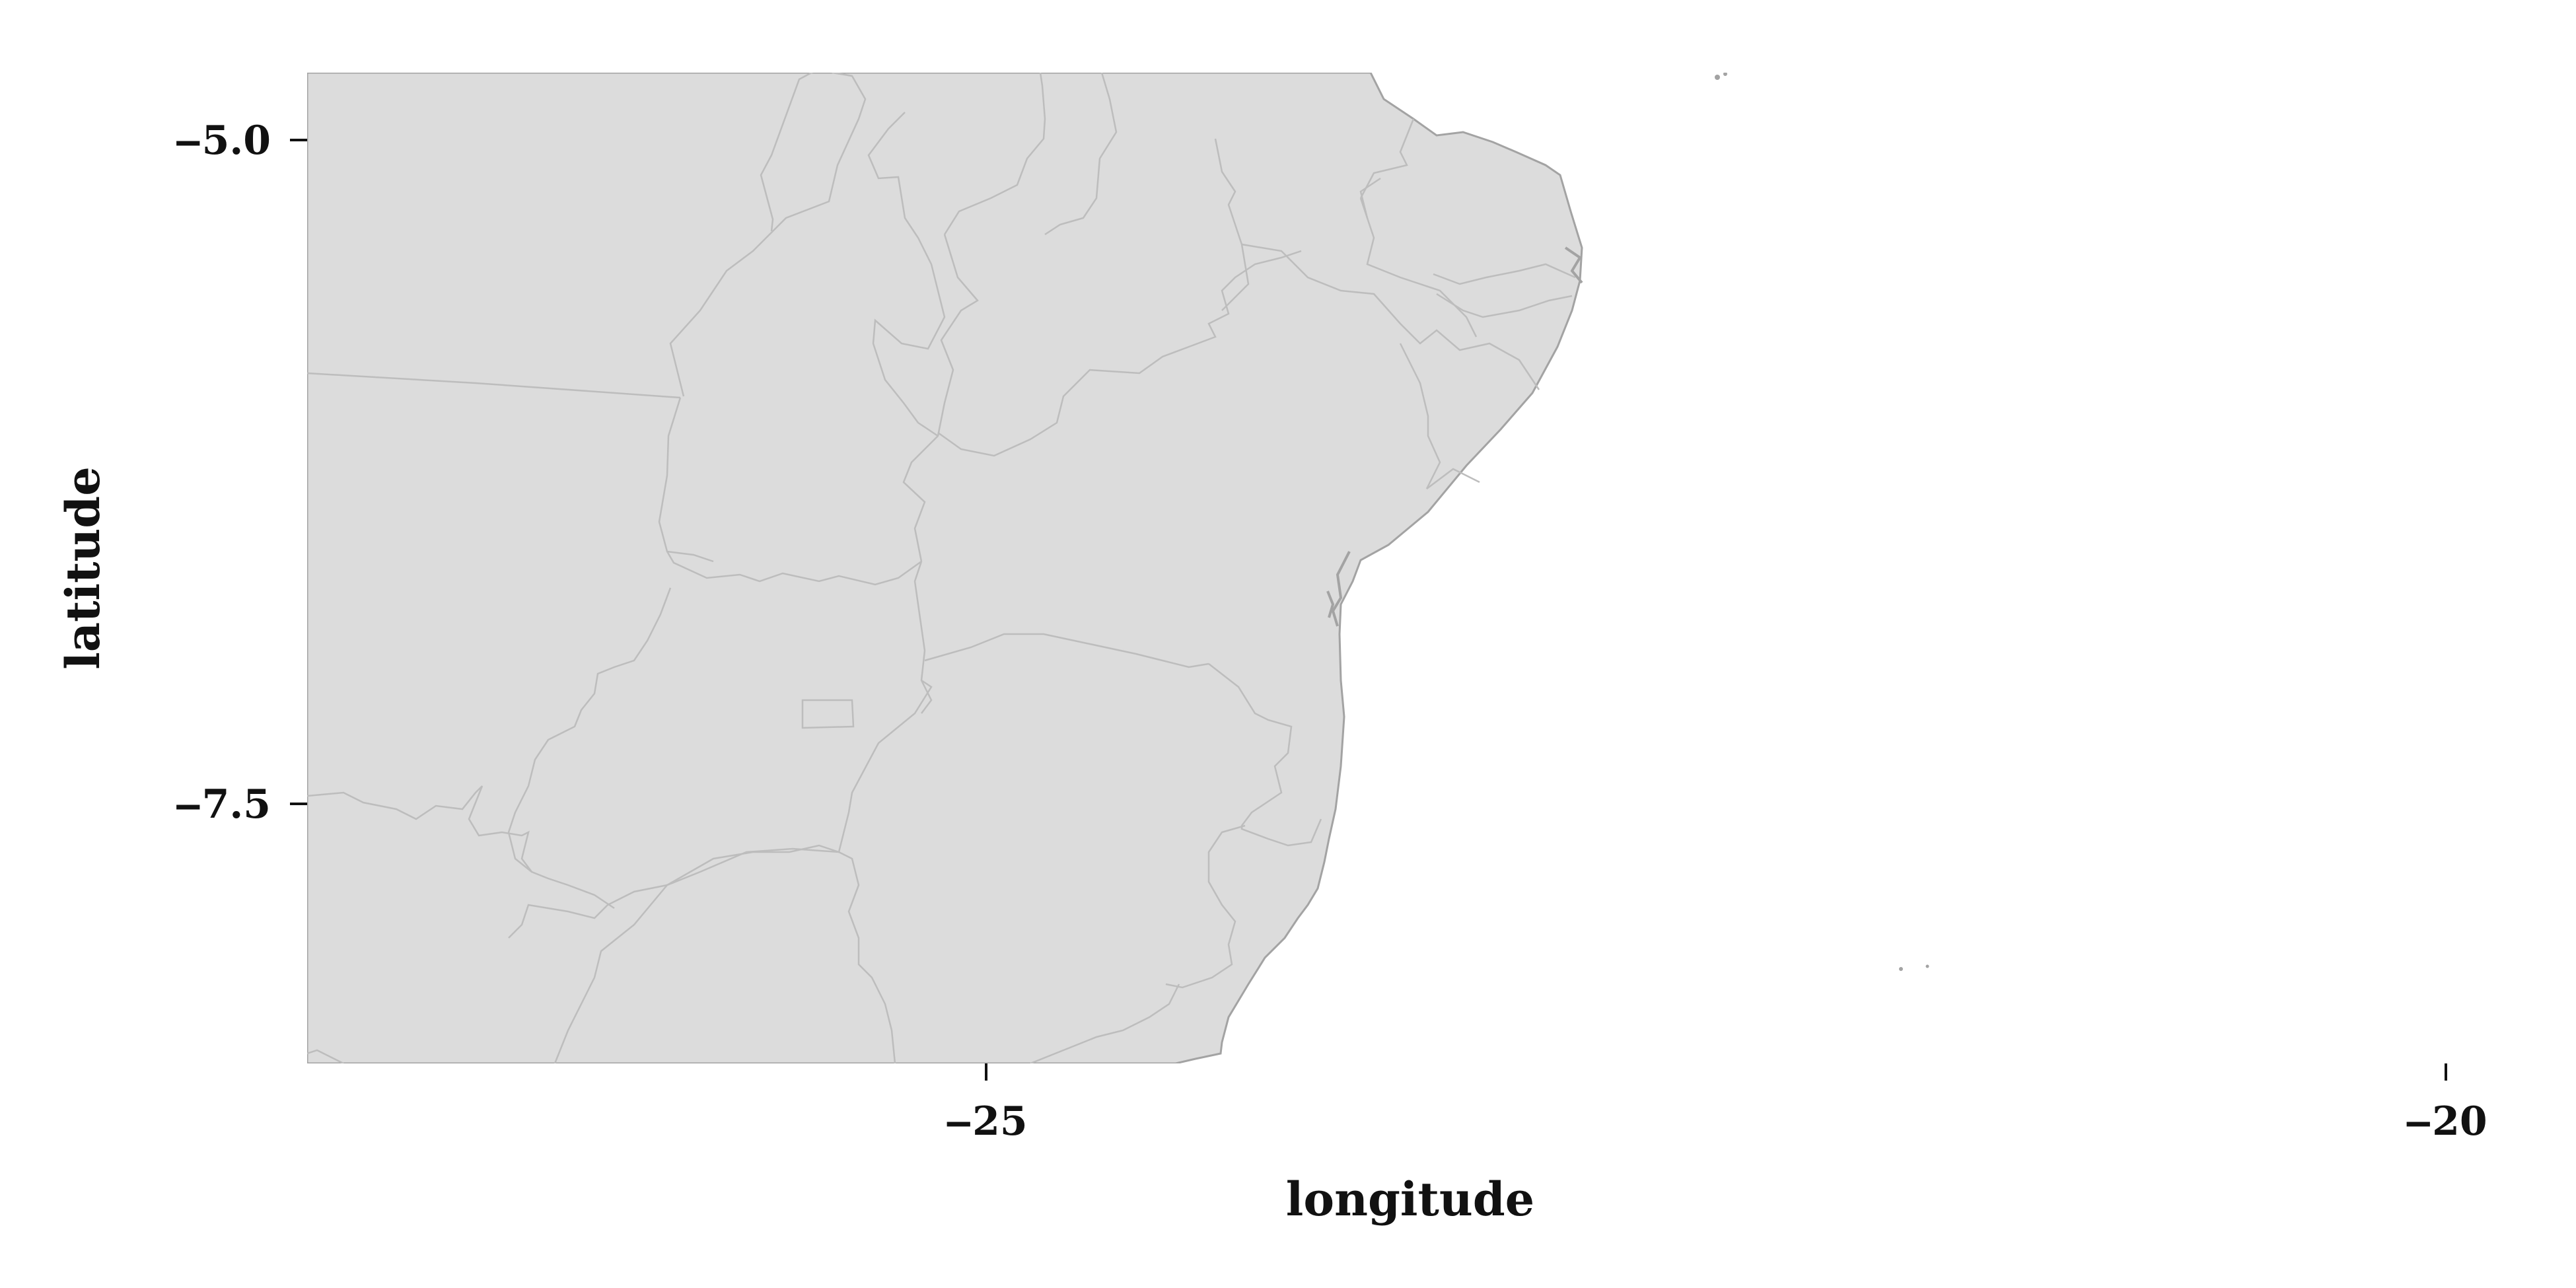  Describe the element at coordinates (986, 1122) in the screenshot. I see `x-tick-label: ‒25` at that location.